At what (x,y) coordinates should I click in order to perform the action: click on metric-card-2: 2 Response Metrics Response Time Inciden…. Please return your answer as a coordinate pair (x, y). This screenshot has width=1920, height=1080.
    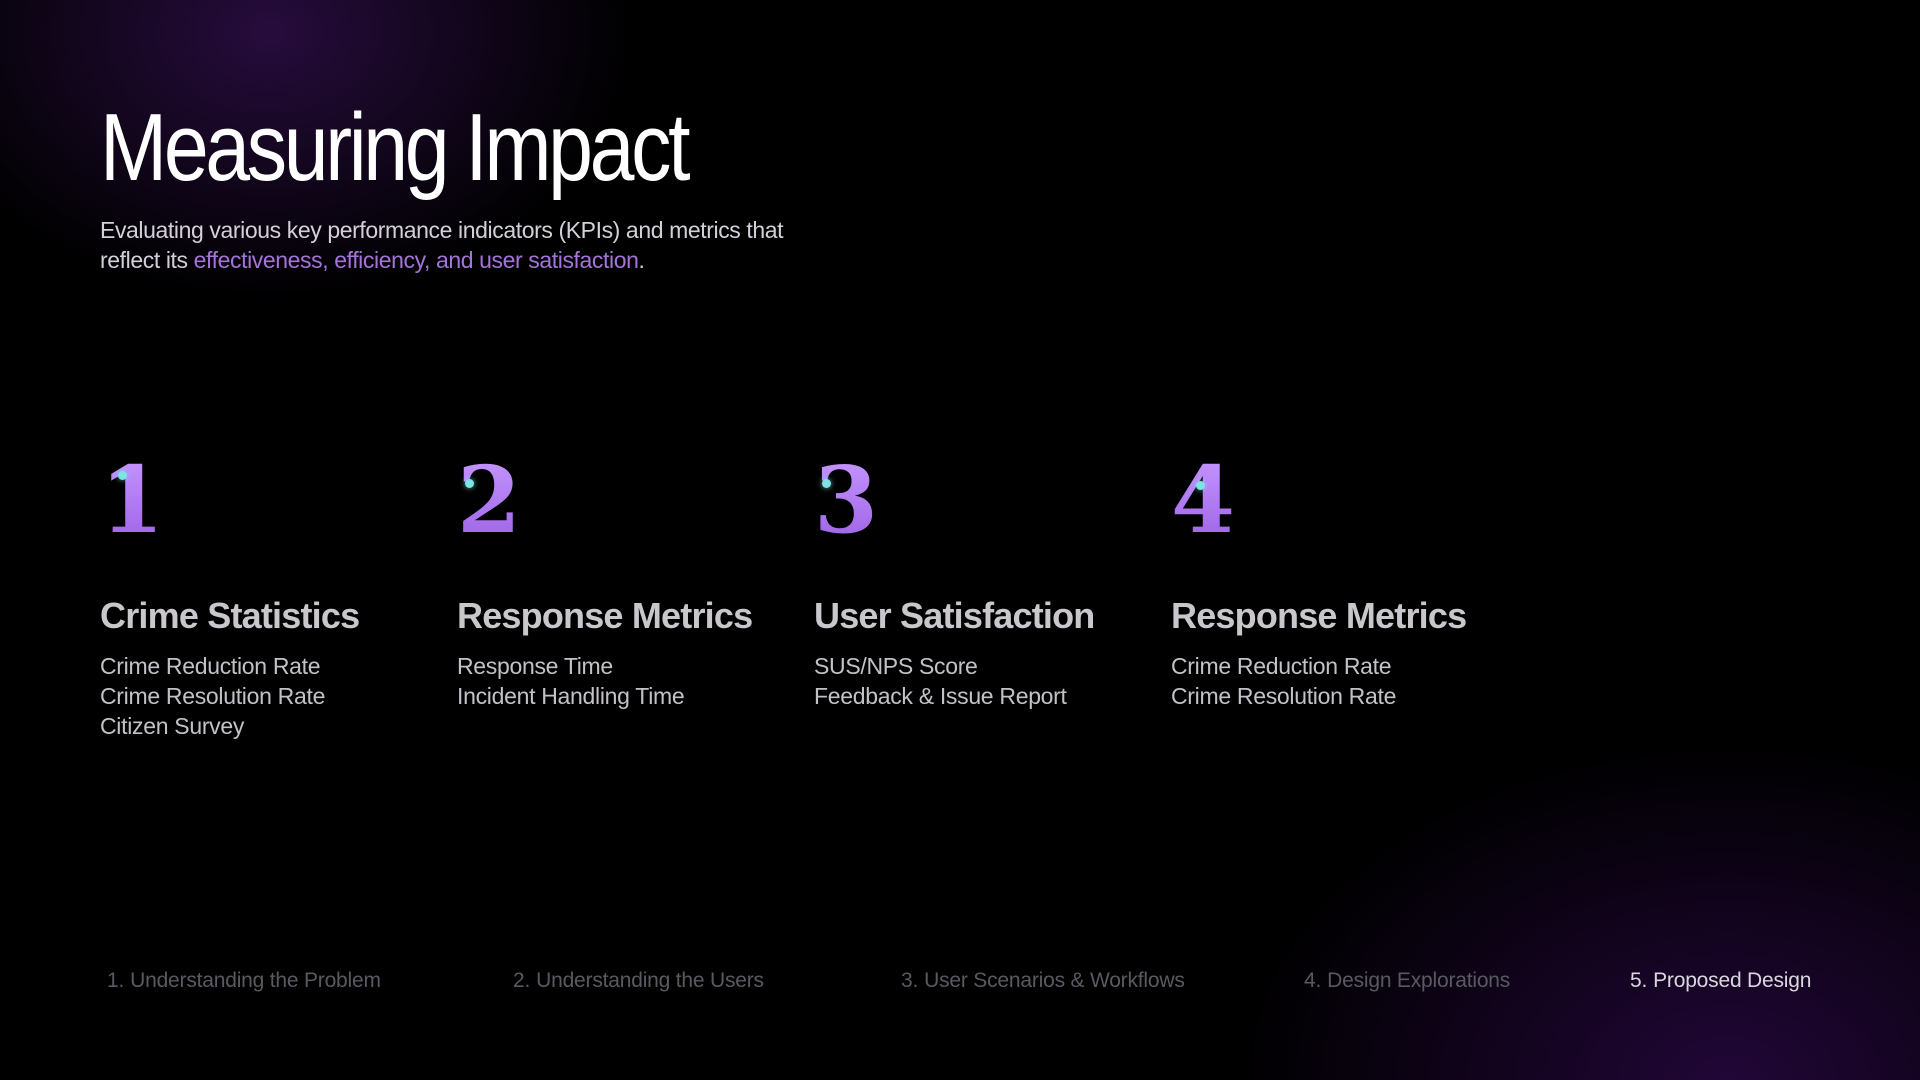
    Looking at the image, I should click on (627, 582).